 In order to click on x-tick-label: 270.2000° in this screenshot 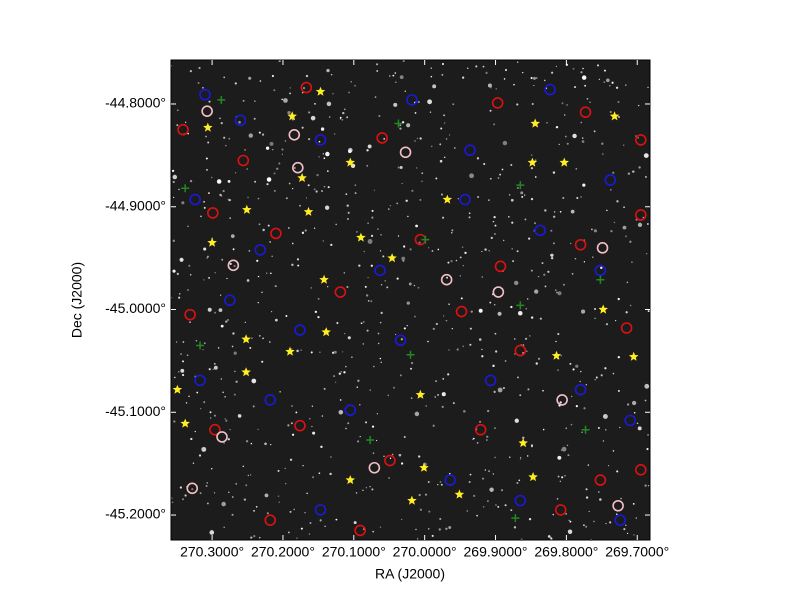, I will do `click(283, 552)`.